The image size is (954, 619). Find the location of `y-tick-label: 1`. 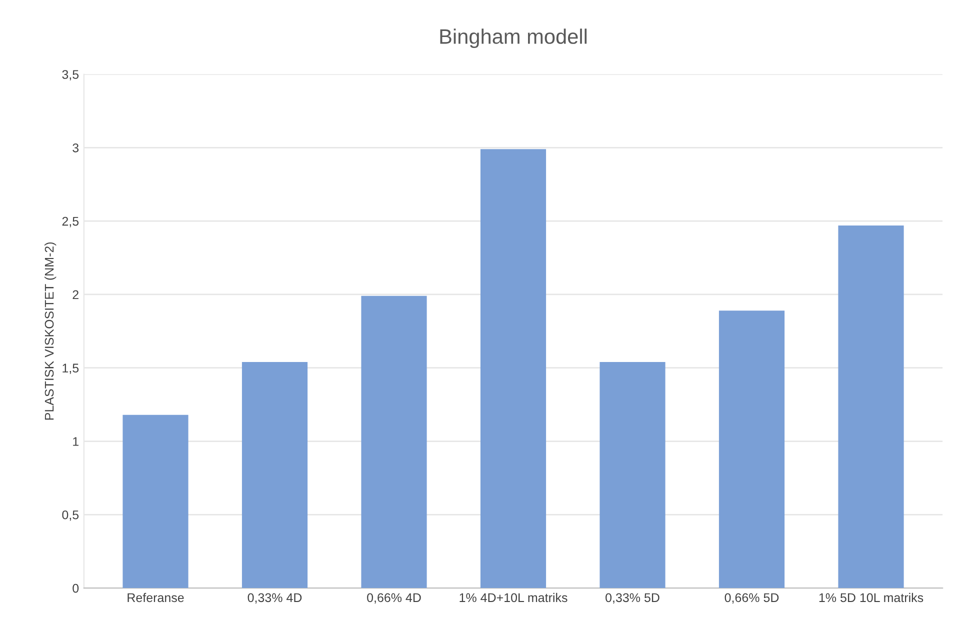

y-tick-label: 1 is located at coordinates (75, 441).